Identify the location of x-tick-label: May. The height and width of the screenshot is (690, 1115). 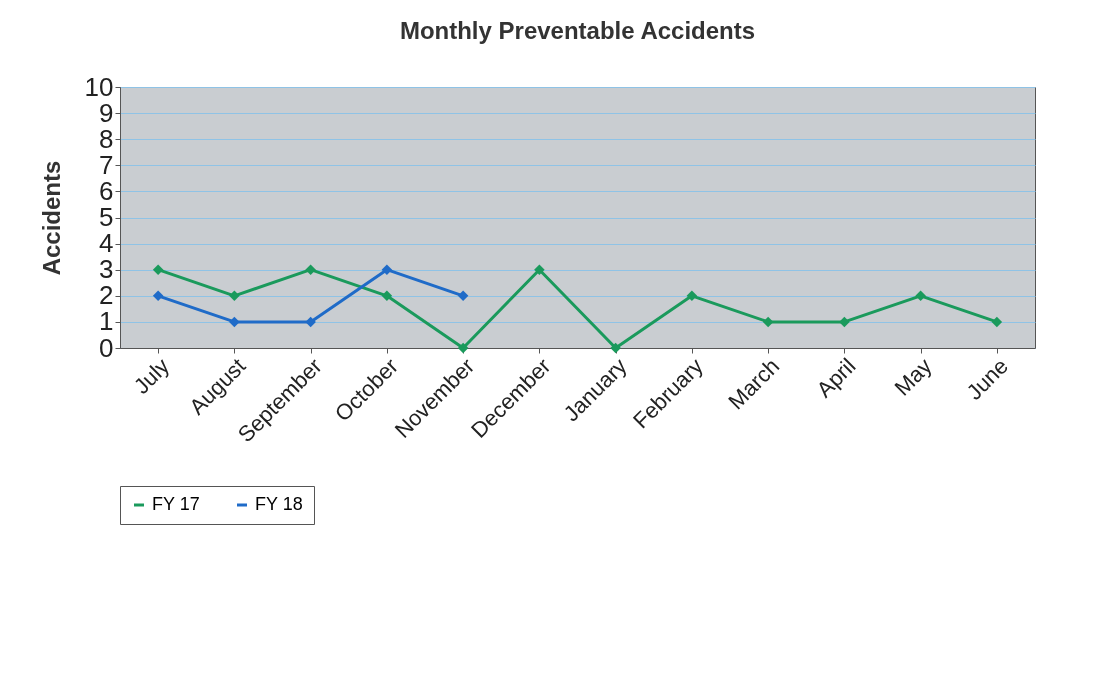
(913, 377).